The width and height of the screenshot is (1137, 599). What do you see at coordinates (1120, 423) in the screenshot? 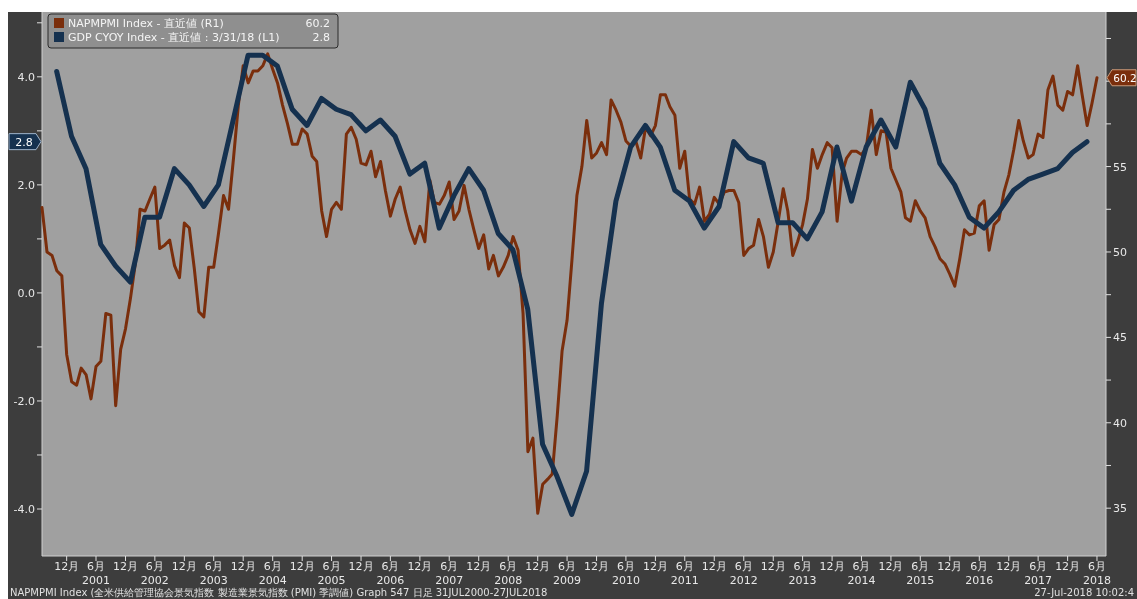
I see `y2-tick-label: 40` at bounding box center [1120, 423].